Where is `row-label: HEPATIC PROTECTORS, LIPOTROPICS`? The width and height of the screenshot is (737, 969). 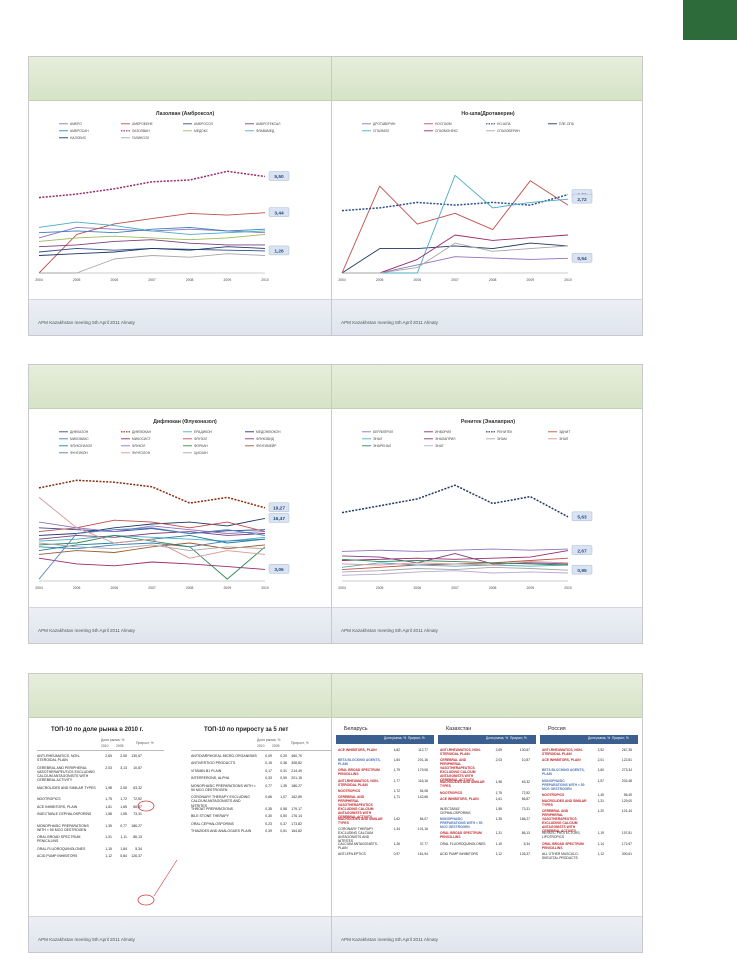
row-label: HEPATIC PROTECTORS, LIPOTROPICS is located at coordinates (561, 835).